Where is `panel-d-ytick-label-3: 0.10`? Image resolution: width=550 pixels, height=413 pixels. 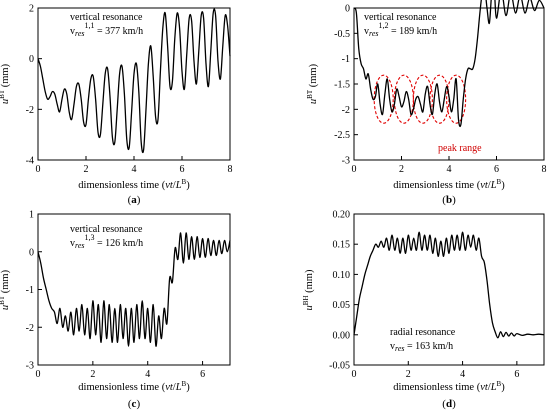
panel-d-ytick-label-3: 0.10 is located at coordinates (342, 275).